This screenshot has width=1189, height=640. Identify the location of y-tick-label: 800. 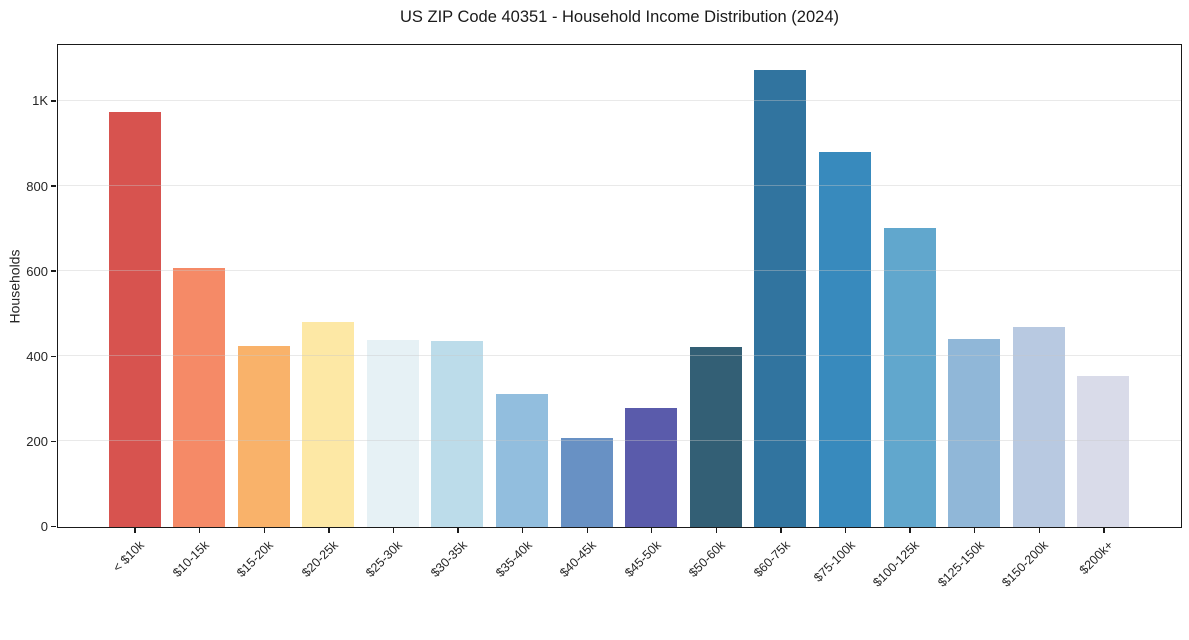
(37, 186).